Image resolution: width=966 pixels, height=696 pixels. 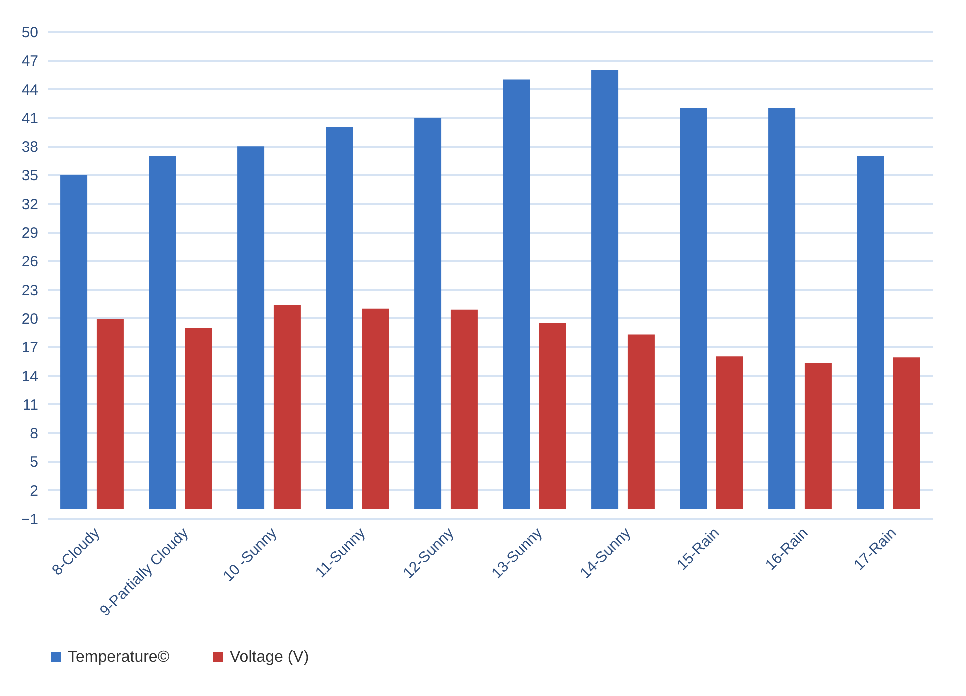 I want to click on y-tick-label: 5, so click(x=34, y=463).